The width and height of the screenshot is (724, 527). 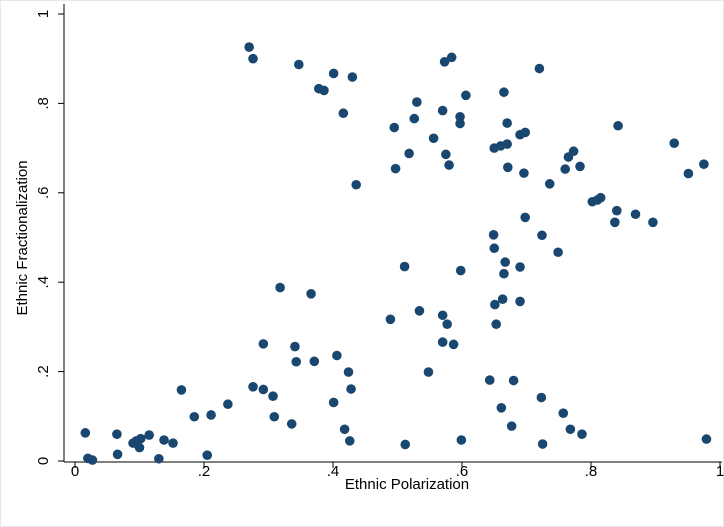 What do you see at coordinates (43, 371) in the screenshot?
I see `y-tick-label: .2` at bounding box center [43, 371].